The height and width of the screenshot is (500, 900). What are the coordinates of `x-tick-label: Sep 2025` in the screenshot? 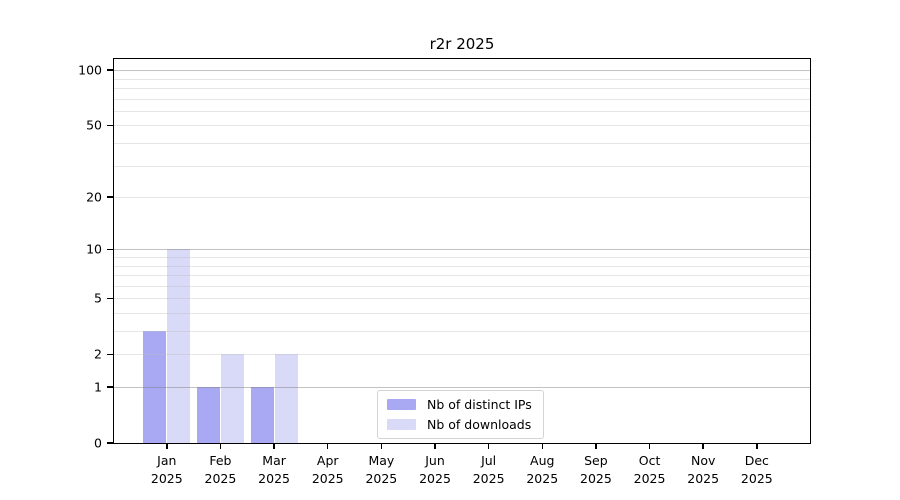 It's located at (596, 469).